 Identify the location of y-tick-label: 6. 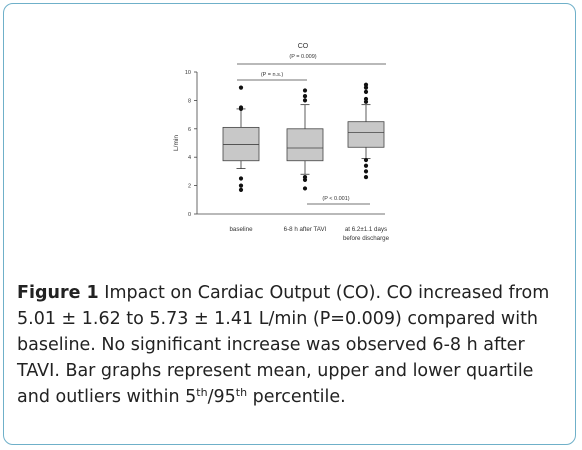
(189, 130).